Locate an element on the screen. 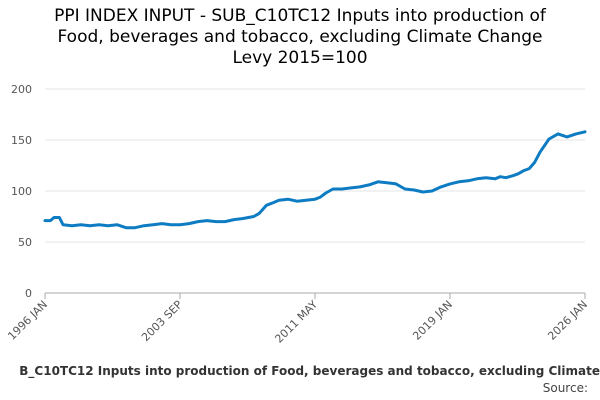 Image resolution: width=600 pixels, height=400 pixels. x-tick-label: 2019 JAN is located at coordinates (432, 320).